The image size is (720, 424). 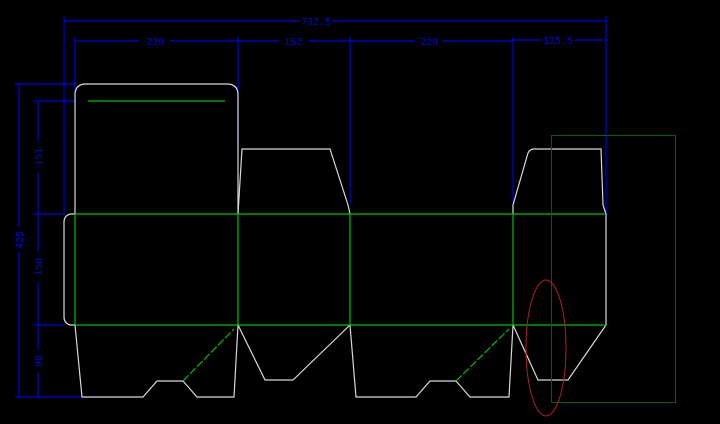 I want to click on dim-overall-width: 732.5, so click(x=316, y=22).